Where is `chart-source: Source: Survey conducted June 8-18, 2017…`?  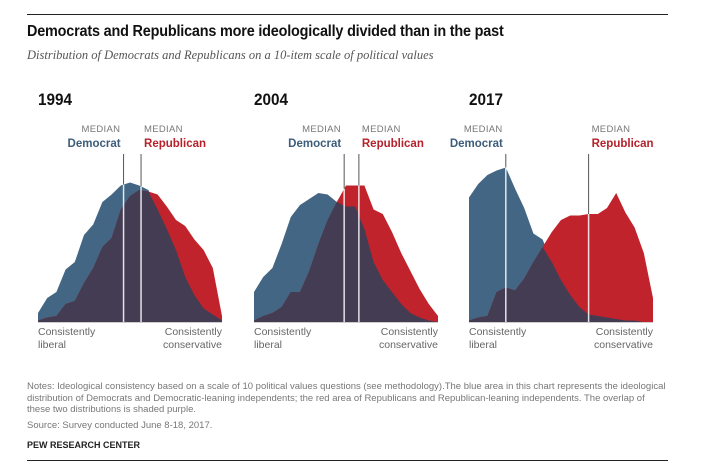
chart-source: Source: Survey conducted June 8-18, 2017… is located at coordinates (120, 425).